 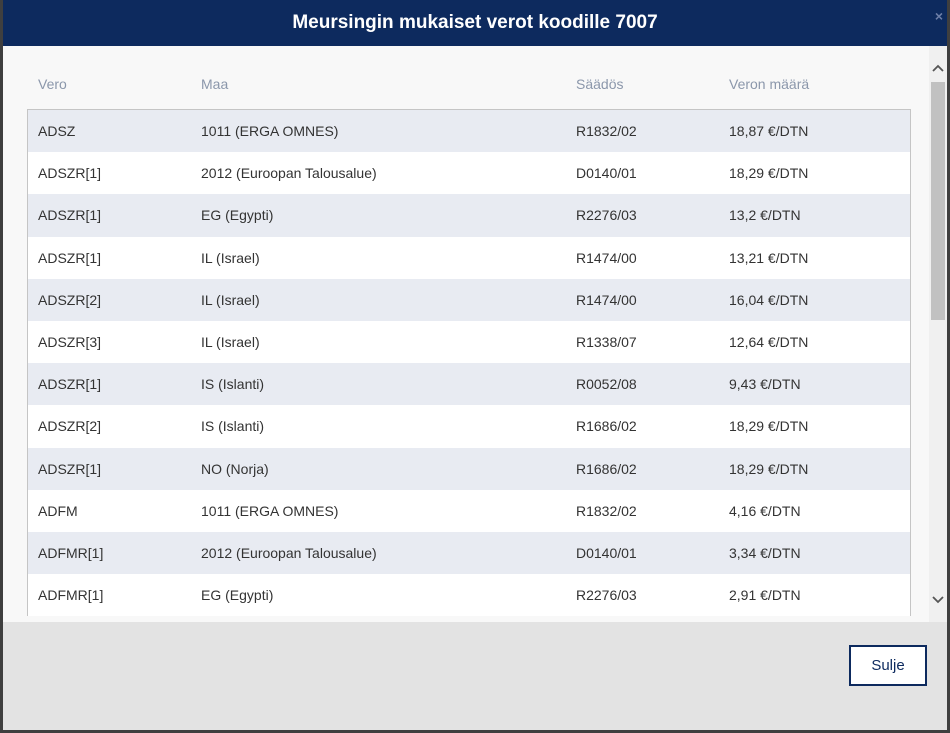 What do you see at coordinates (469, 131) in the screenshot?
I see `table-row: ADSZ 1011 (ERGA OMNES) R1832/02 18,87 €/DTN` at bounding box center [469, 131].